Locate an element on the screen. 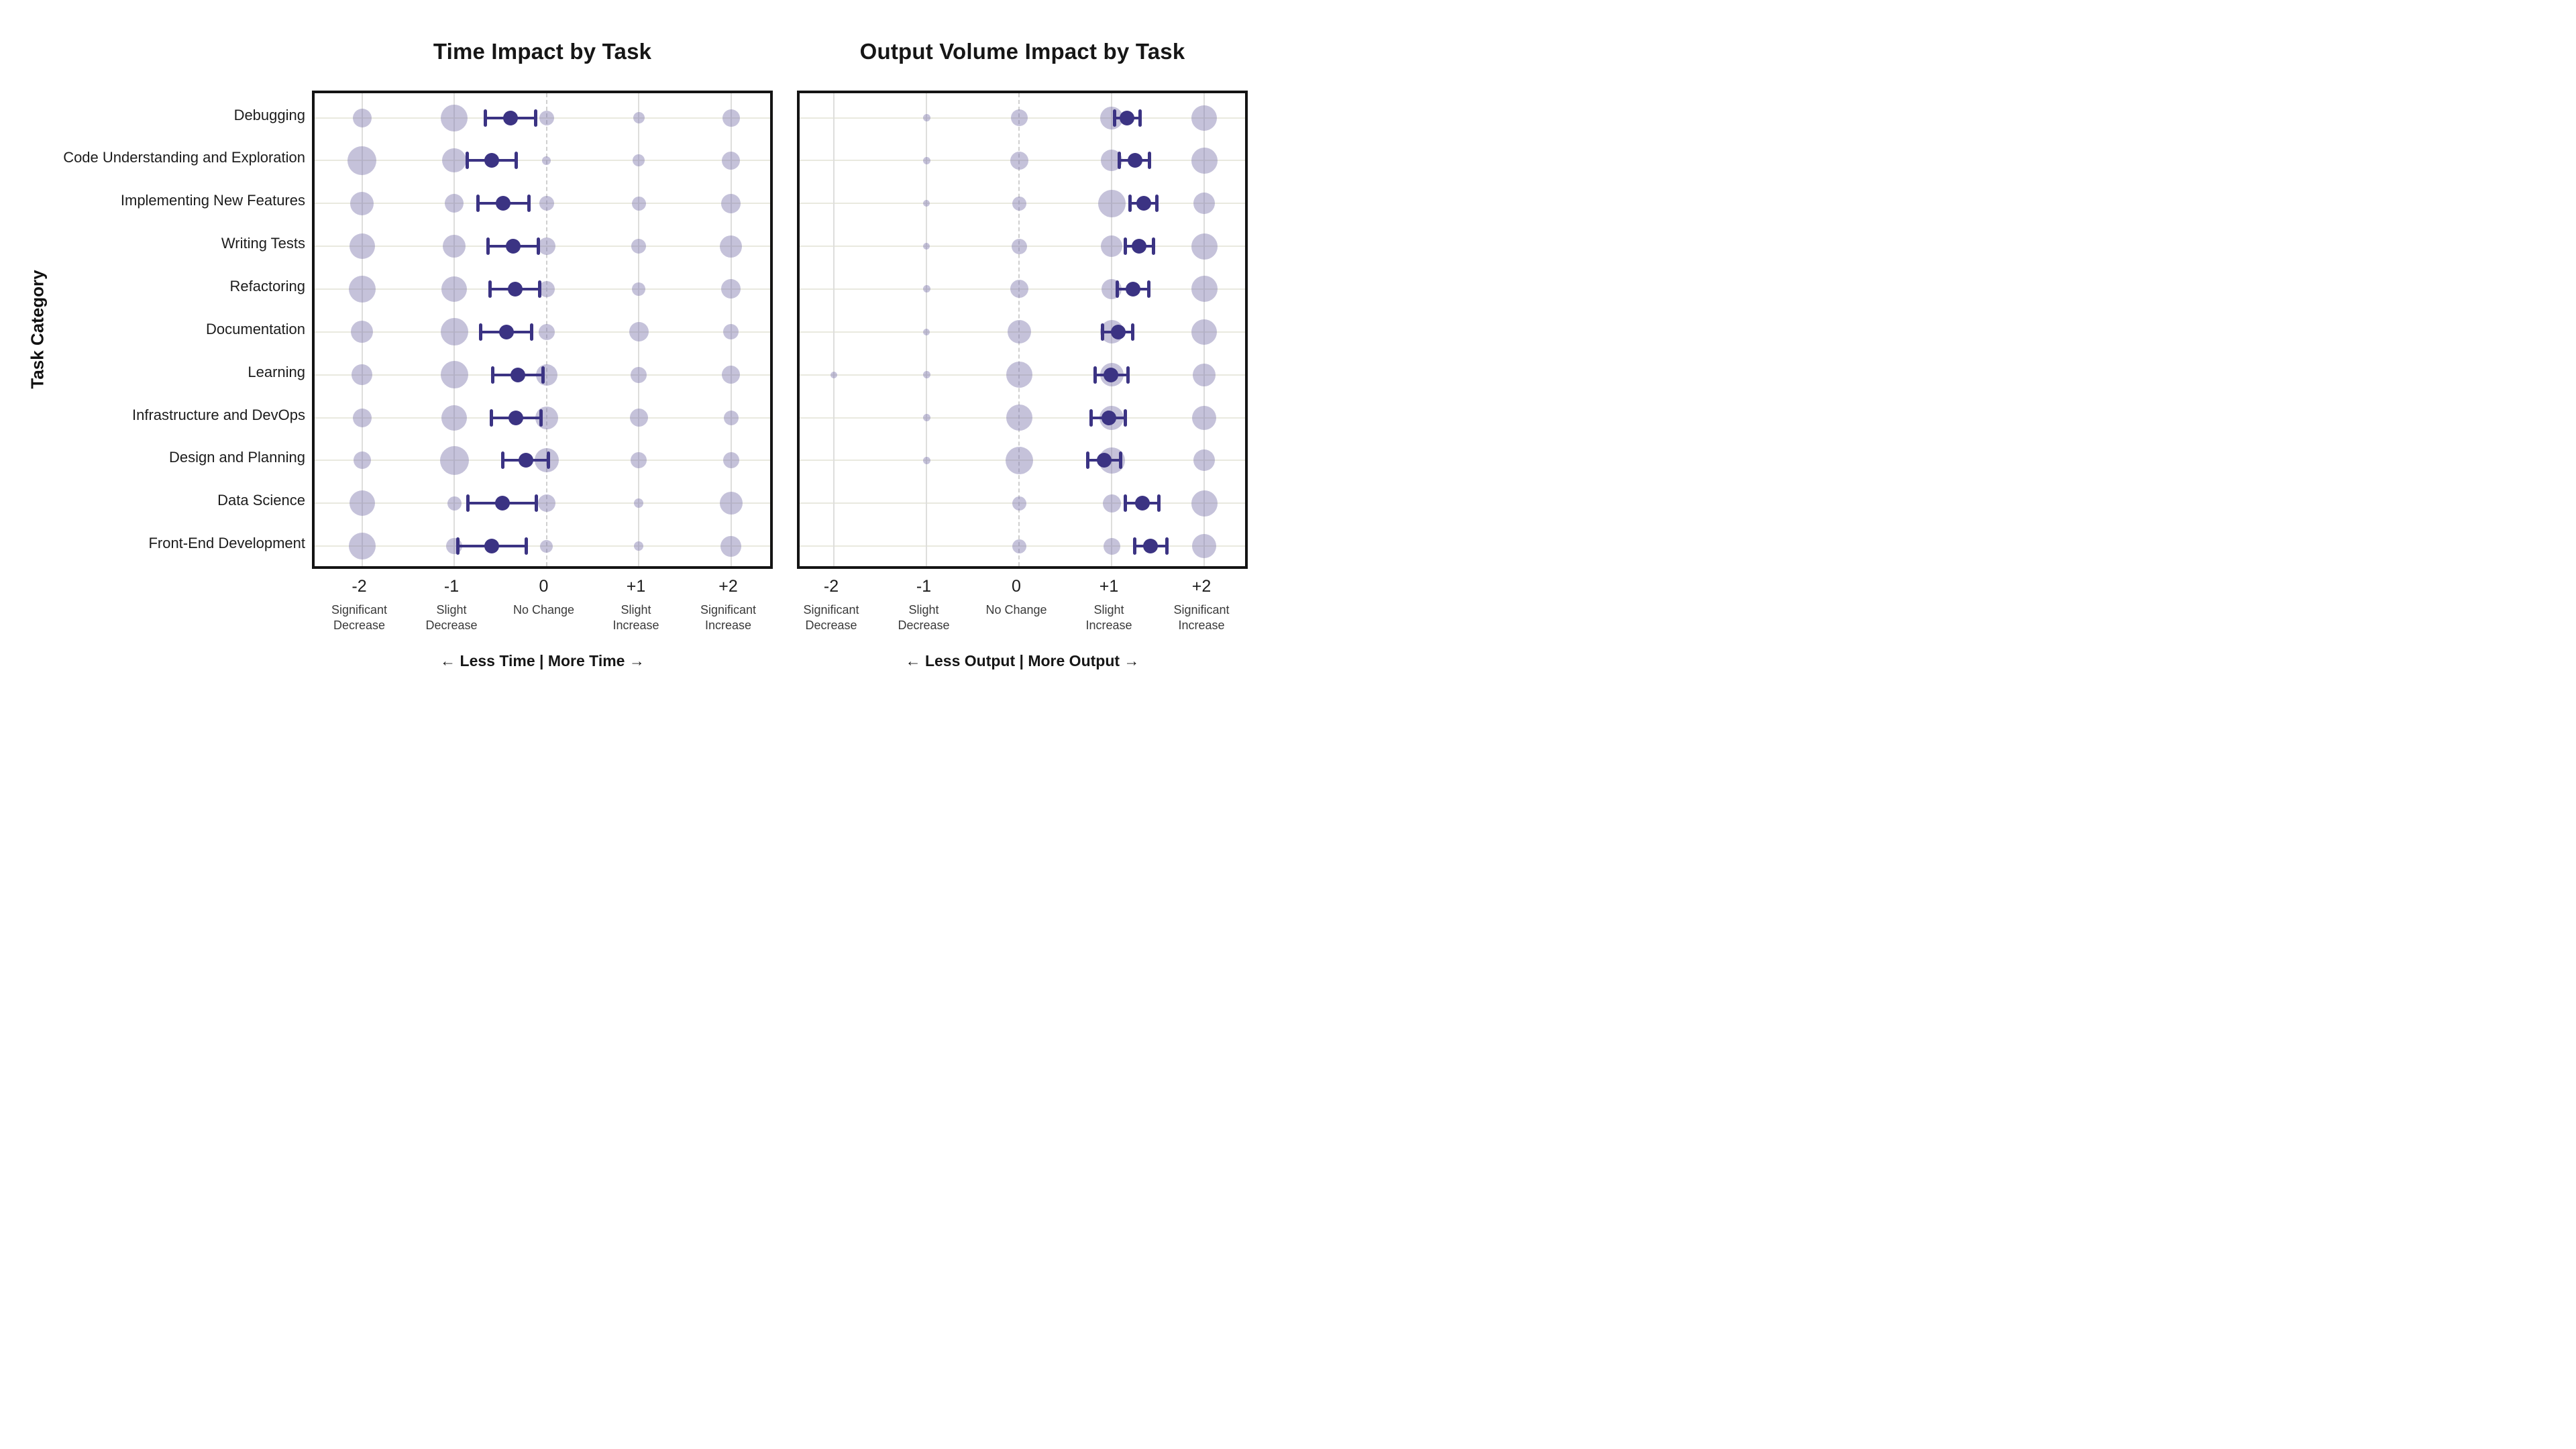 Image resolution: width=2576 pixels, height=1449 pixels. x-tick-number: +1 is located at coordinates (636, 586).